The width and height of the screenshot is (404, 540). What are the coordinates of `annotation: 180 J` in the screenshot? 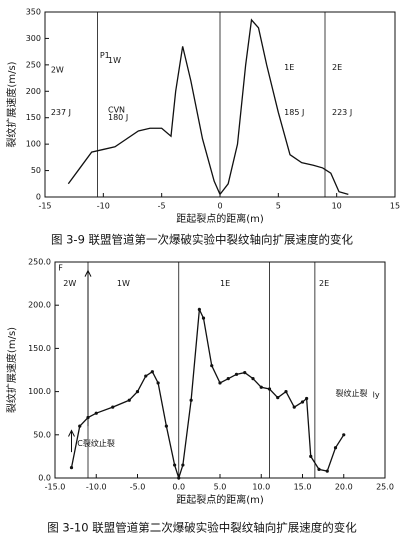 It's located at (118, 117).